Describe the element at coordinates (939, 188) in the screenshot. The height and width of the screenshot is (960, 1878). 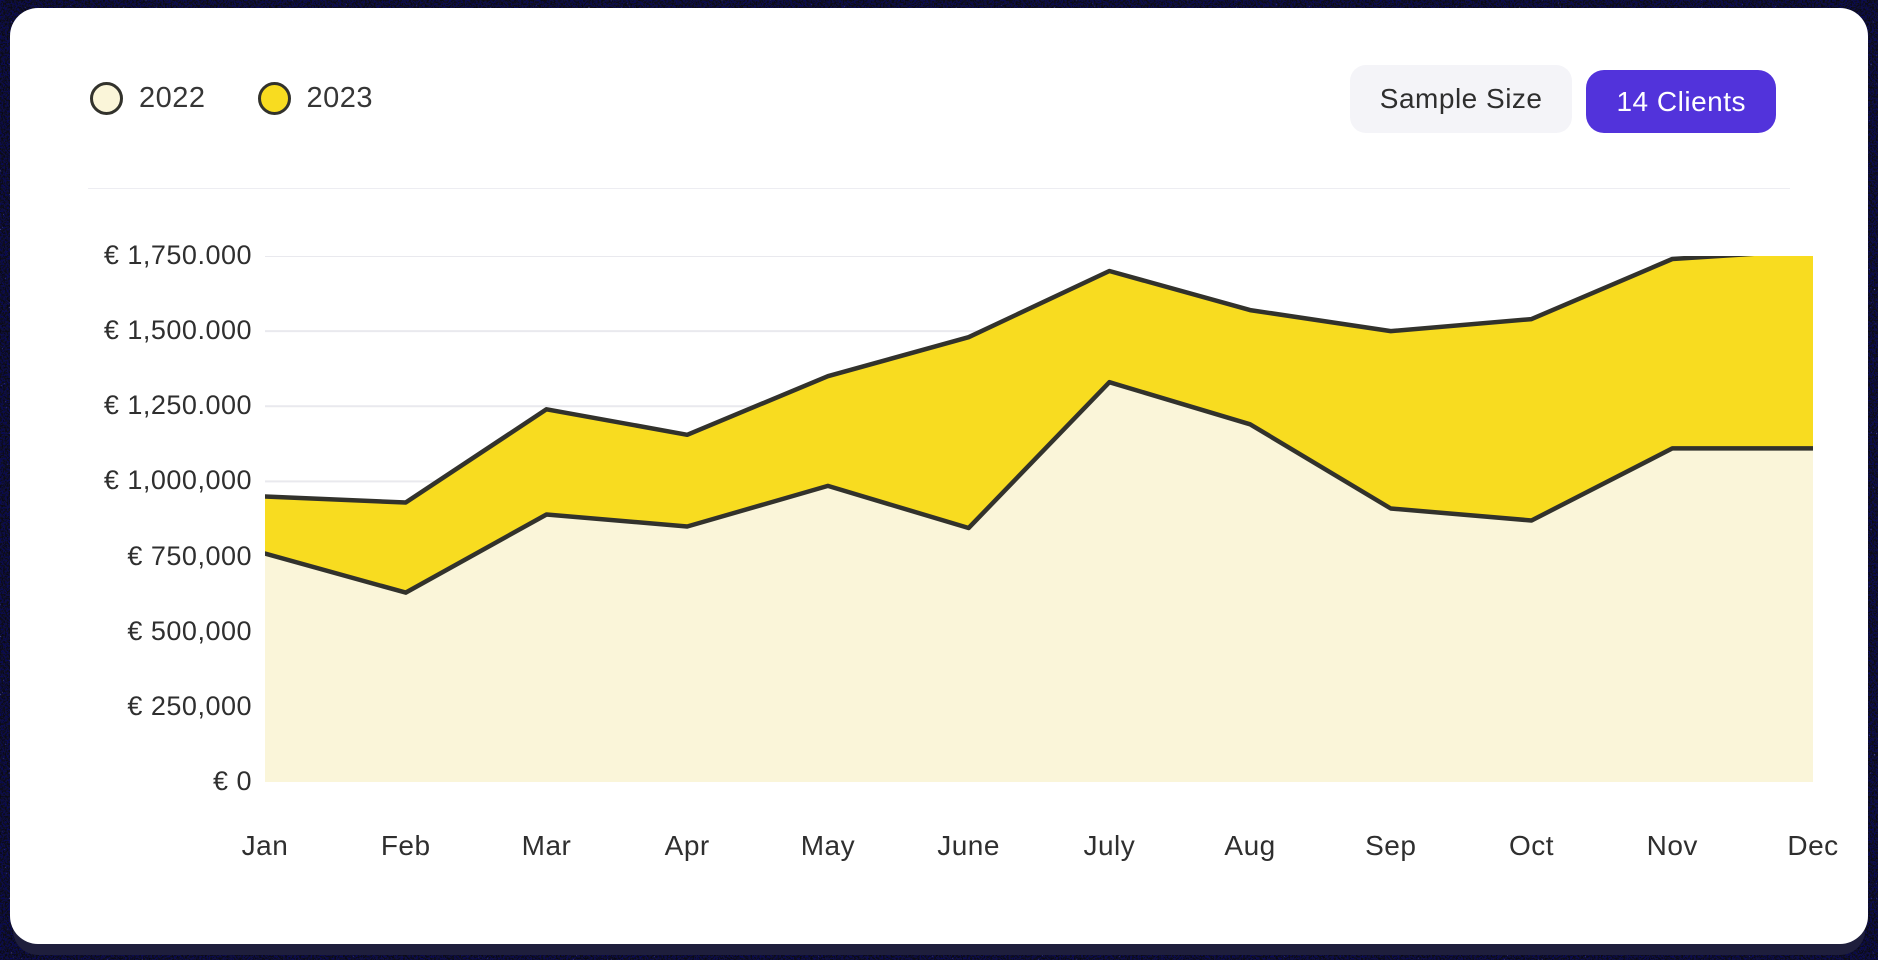
I see `header-divider` at that location.